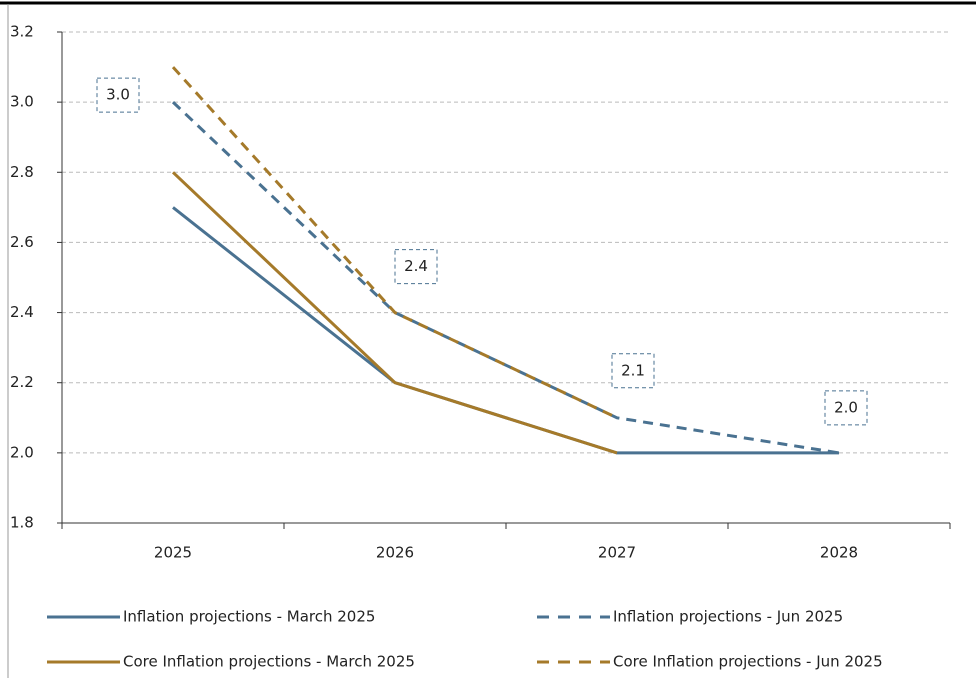  What do you see at coordinates (839, 553) in the screenshot?
I see `x-tick-label: 2028` at bounding box center [839, 553].